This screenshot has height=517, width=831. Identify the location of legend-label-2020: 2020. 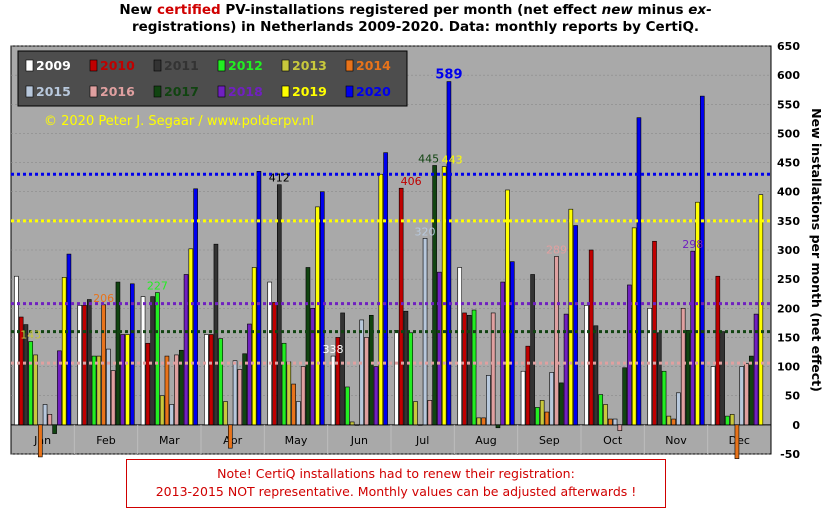
(373, 91).